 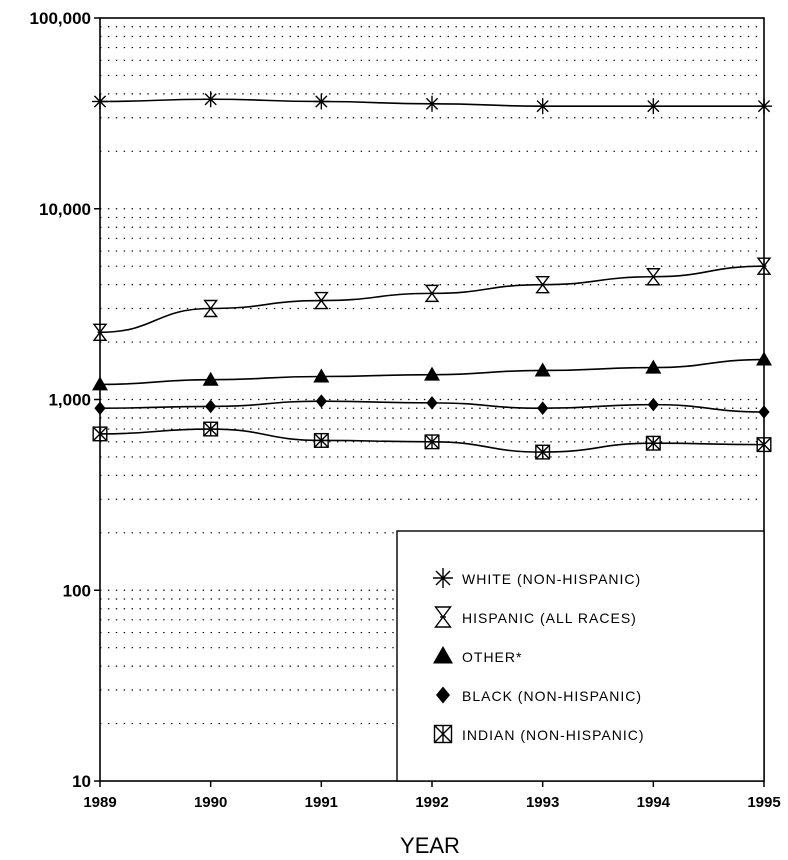 I want to click on legend-label: WHITE (NON-HISPANIC), so click(x=551, y=579).